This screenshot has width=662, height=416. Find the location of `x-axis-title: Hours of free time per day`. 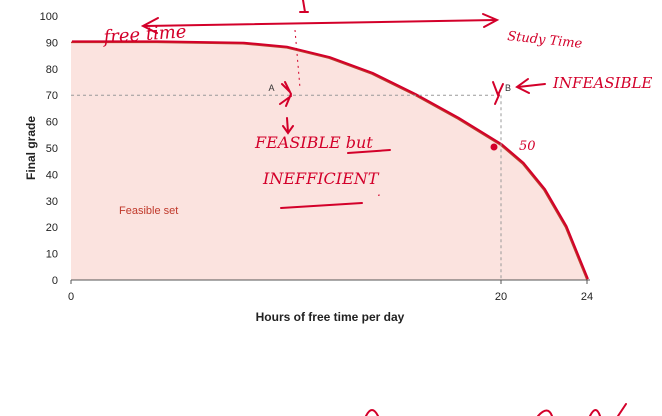

x-axis-title: Hours of free time per day is located at coordinates (330, 317).